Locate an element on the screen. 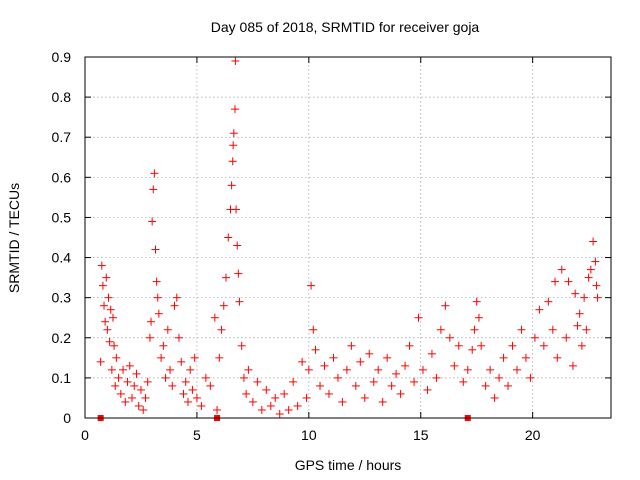 The width and height of the screenshot is (640, 480). x-tick-label: 20 is located at coordinates (533, 435).